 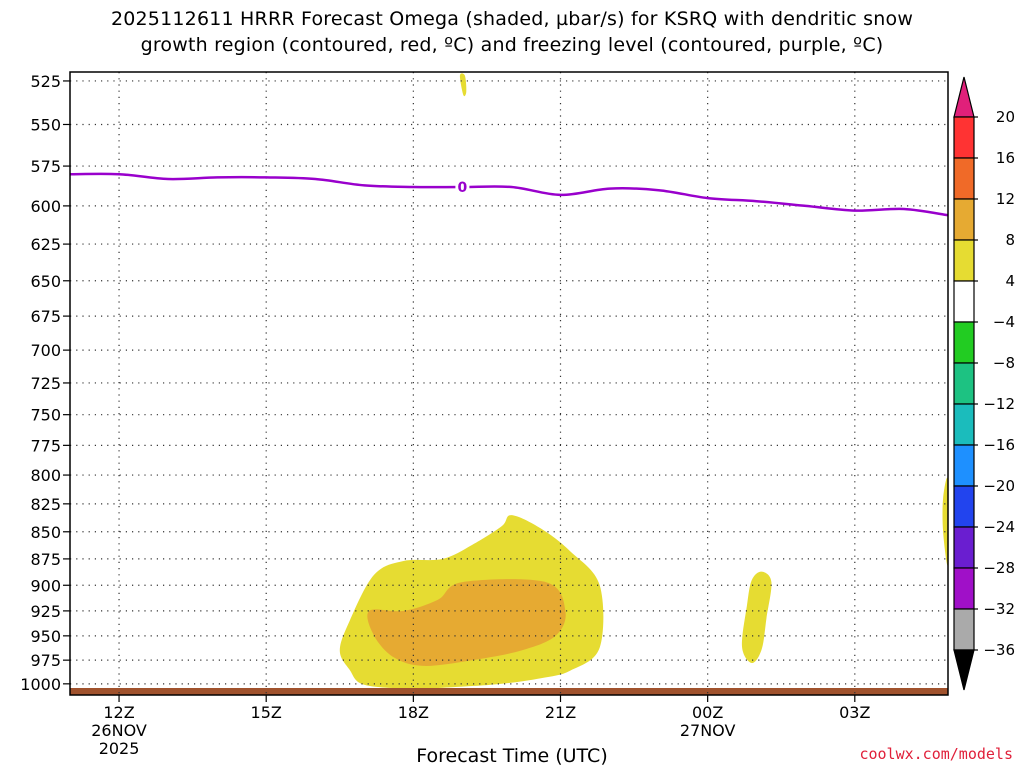 I want to click on colorbar-label: −20, so click(x=999, y=486).